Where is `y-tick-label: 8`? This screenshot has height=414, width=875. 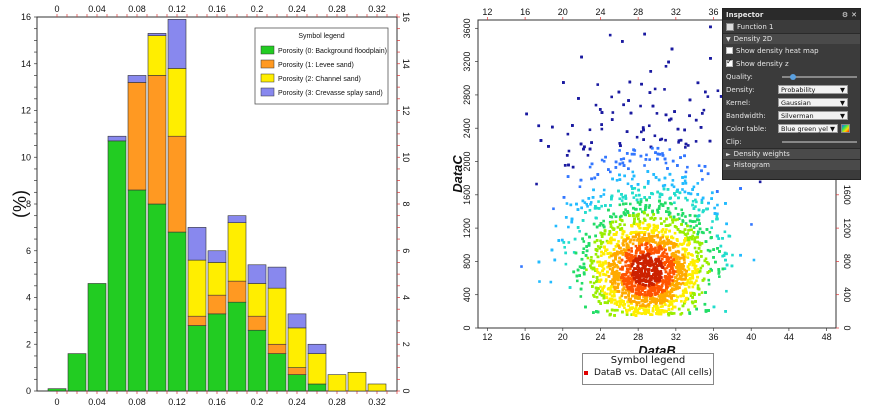
y-tick-label: 8 is located at coordinates (28, 204).